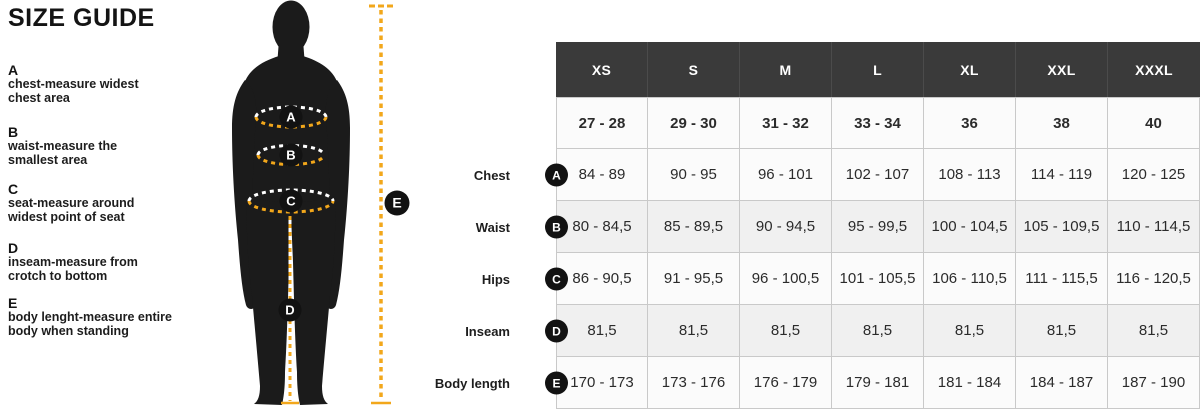 This screenshot has width=1200, height=413. What do you see at coordinates (556, 227) in the screenshot?
I see `row-badge-b: B` at bounding box center [556, 227].